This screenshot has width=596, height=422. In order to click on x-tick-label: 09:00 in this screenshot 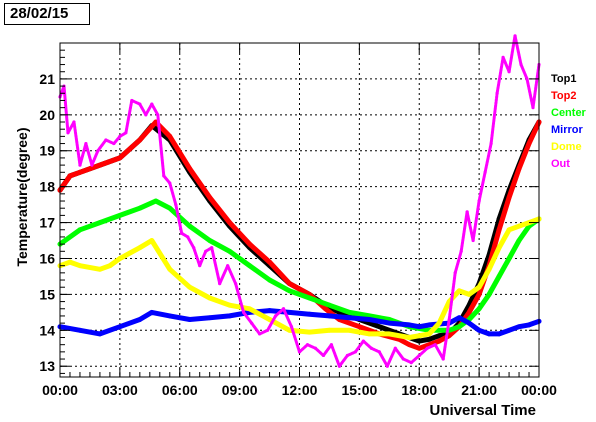, I will do `click(240, 390)`.